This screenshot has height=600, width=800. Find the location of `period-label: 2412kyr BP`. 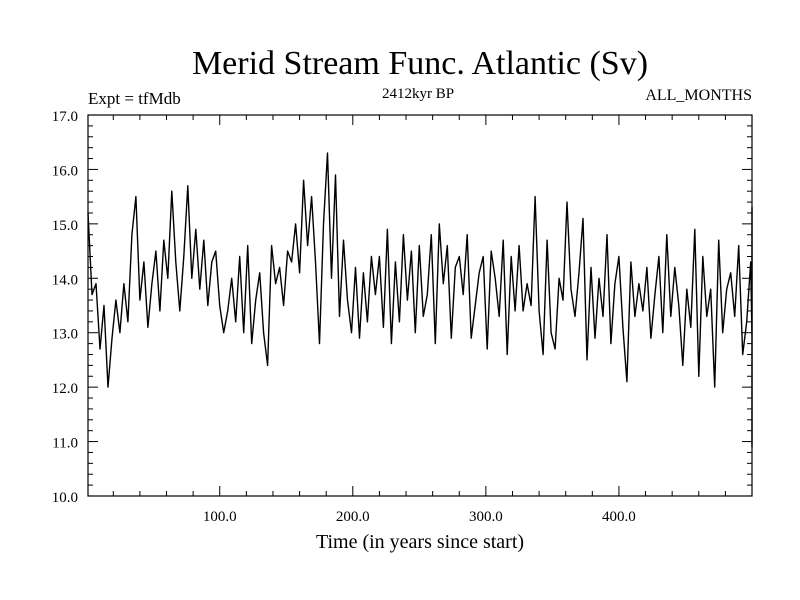

period-label: 2412kyr BP is located at coordinates (418, 94).